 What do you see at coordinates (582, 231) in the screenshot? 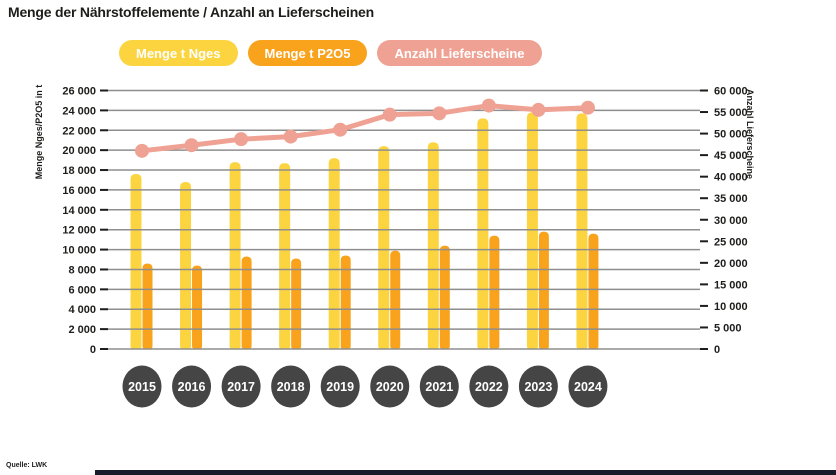
I see `bar-nges-2024` at bounding box center [582, 231].